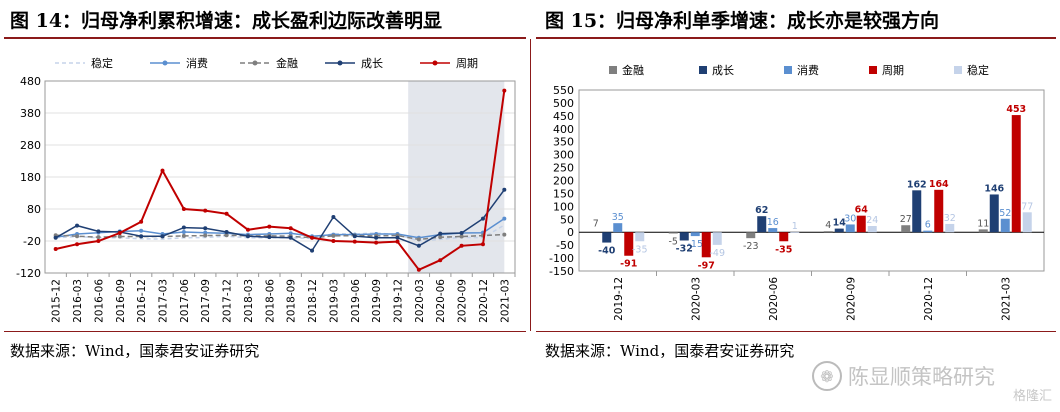  What do you see at coordinates (706, 265) in the screenshot?
I see `data-label: -97` at bounding box center [706, 265].